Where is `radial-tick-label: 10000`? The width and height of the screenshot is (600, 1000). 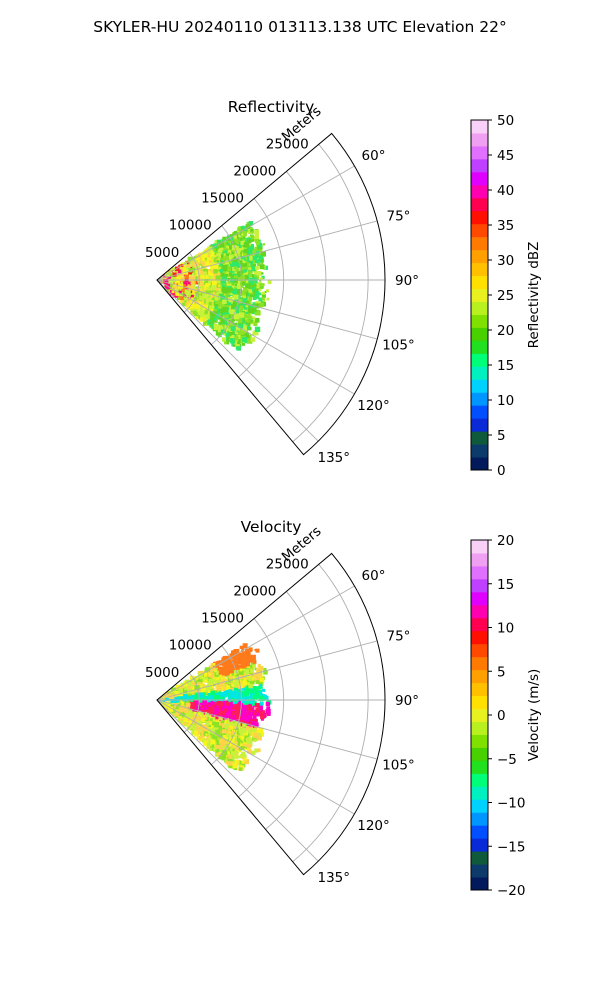
radial-tick-label: 10000 is located at coordinates (190, 646).